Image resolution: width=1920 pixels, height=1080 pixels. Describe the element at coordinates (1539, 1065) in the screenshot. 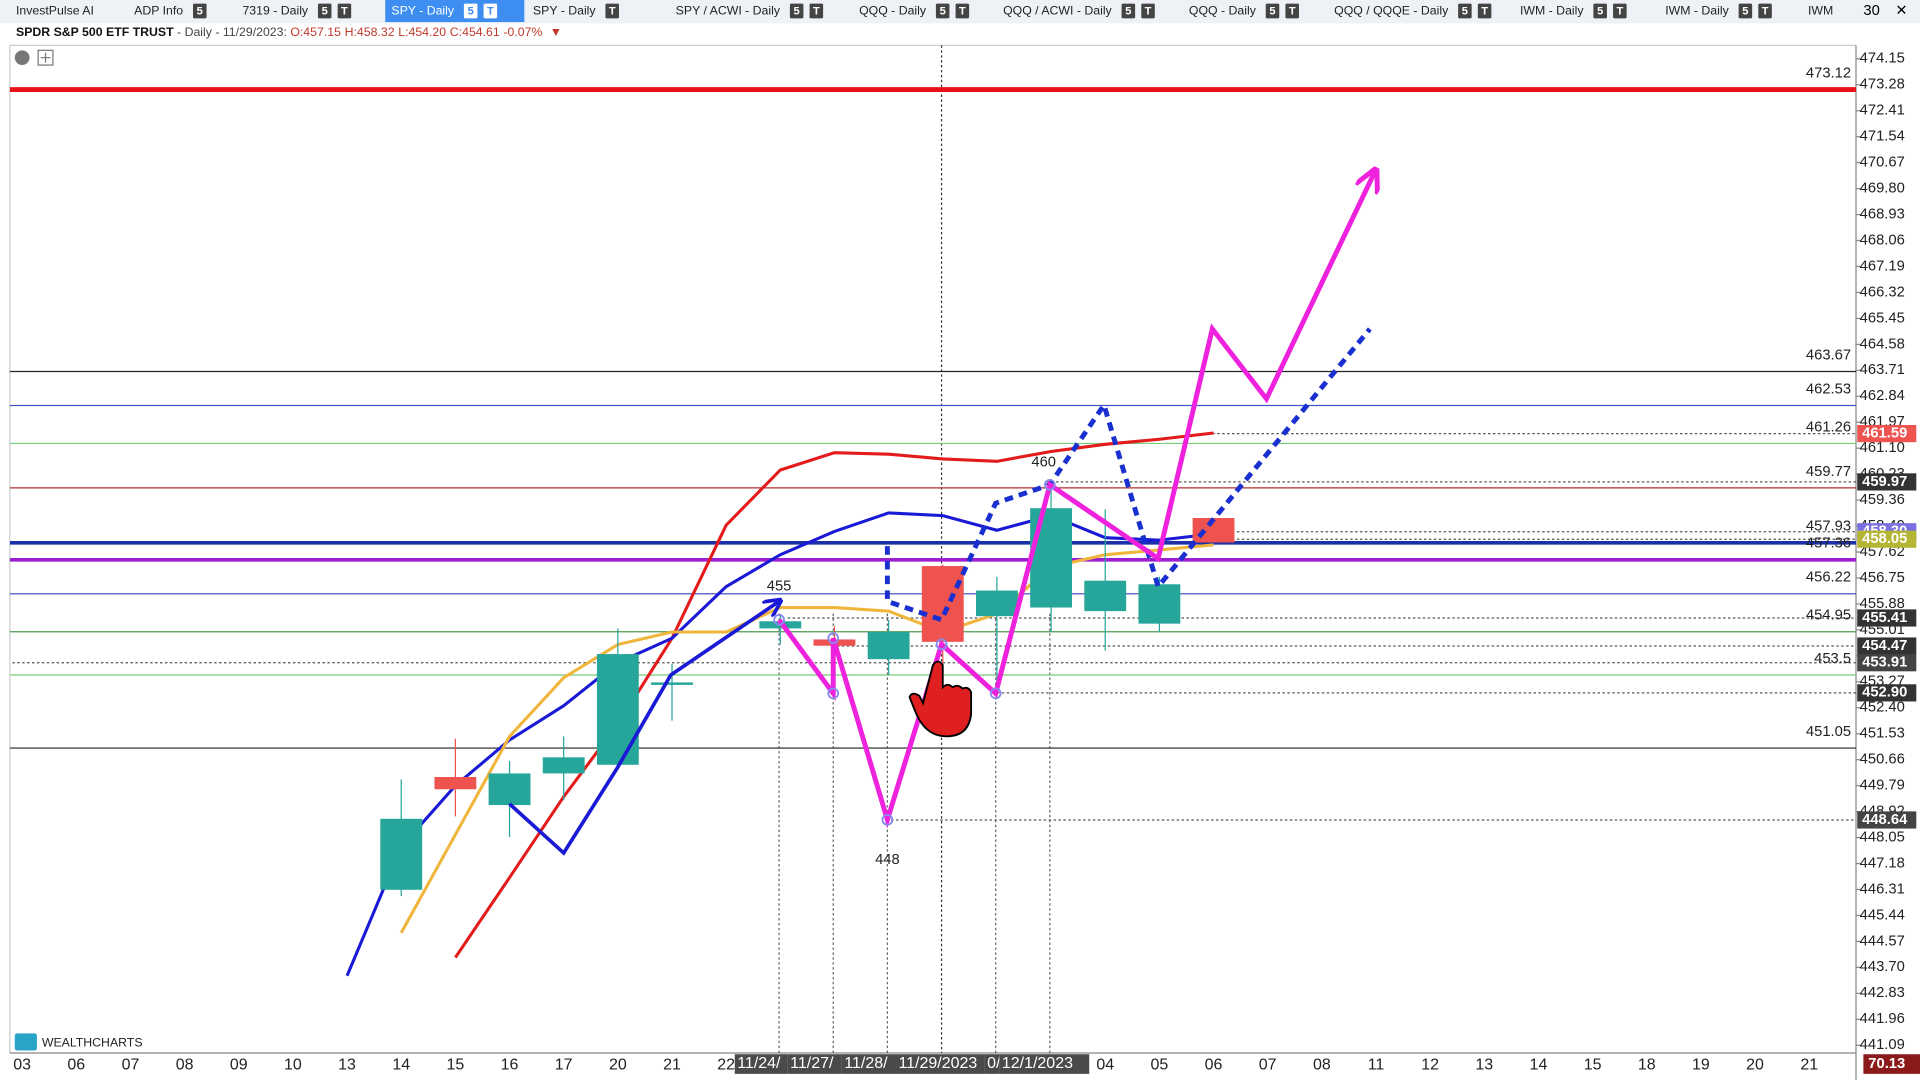

I see `x-tick-label: 14` at that location.